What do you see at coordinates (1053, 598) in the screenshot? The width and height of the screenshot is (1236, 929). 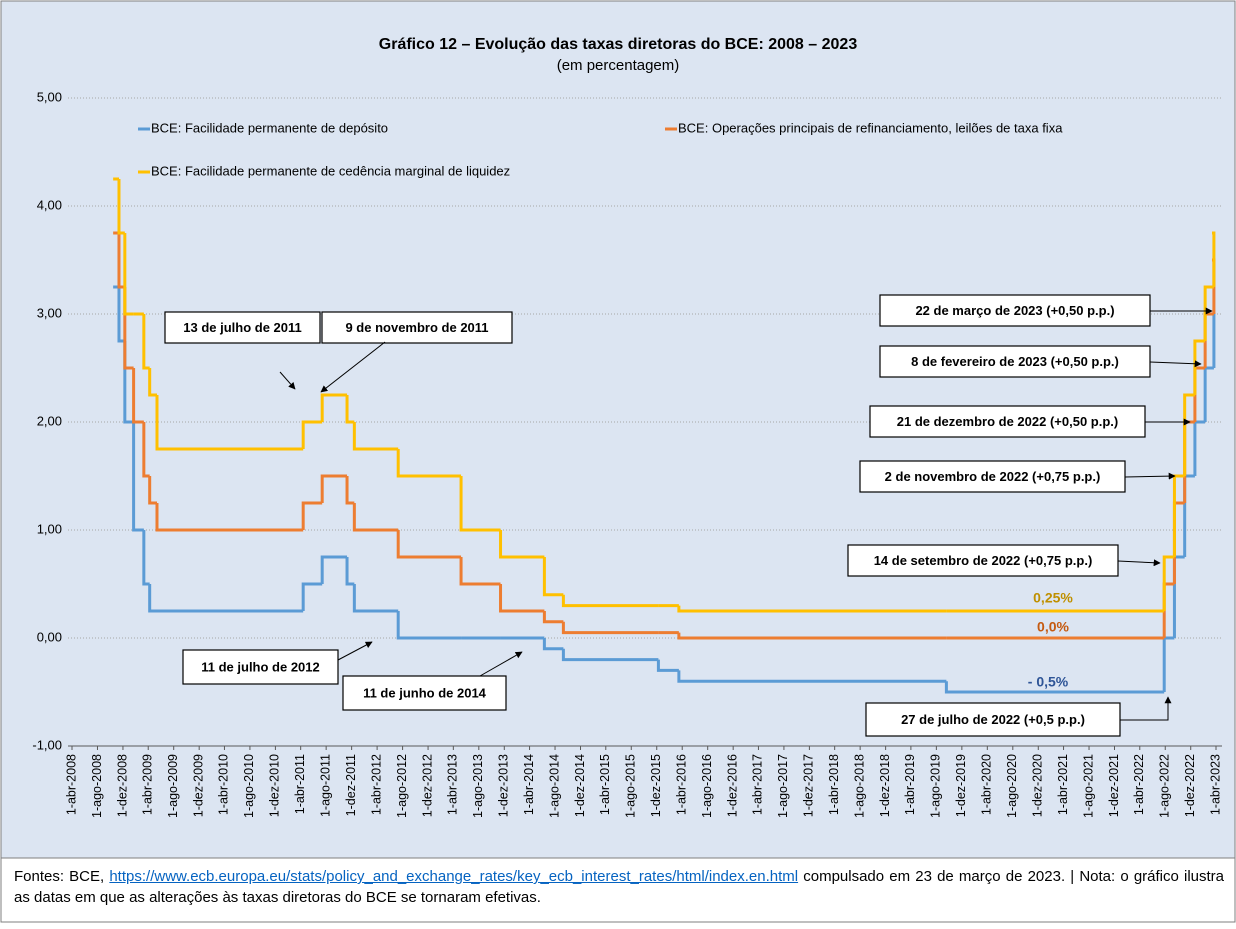 I see `end-label: 0,25%` at bounding box center [1053, 598].